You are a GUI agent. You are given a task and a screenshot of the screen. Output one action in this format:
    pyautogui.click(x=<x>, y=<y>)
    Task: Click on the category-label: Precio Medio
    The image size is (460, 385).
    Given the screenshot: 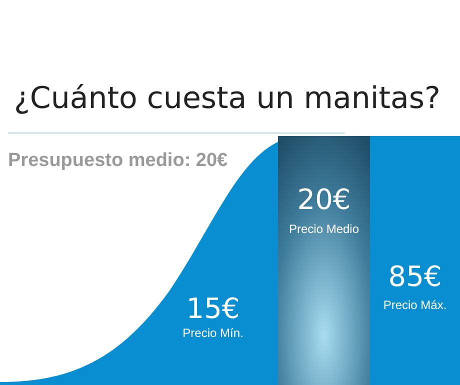 What is the action you would take?
    pyautogui.click(x=324, y=229)
    